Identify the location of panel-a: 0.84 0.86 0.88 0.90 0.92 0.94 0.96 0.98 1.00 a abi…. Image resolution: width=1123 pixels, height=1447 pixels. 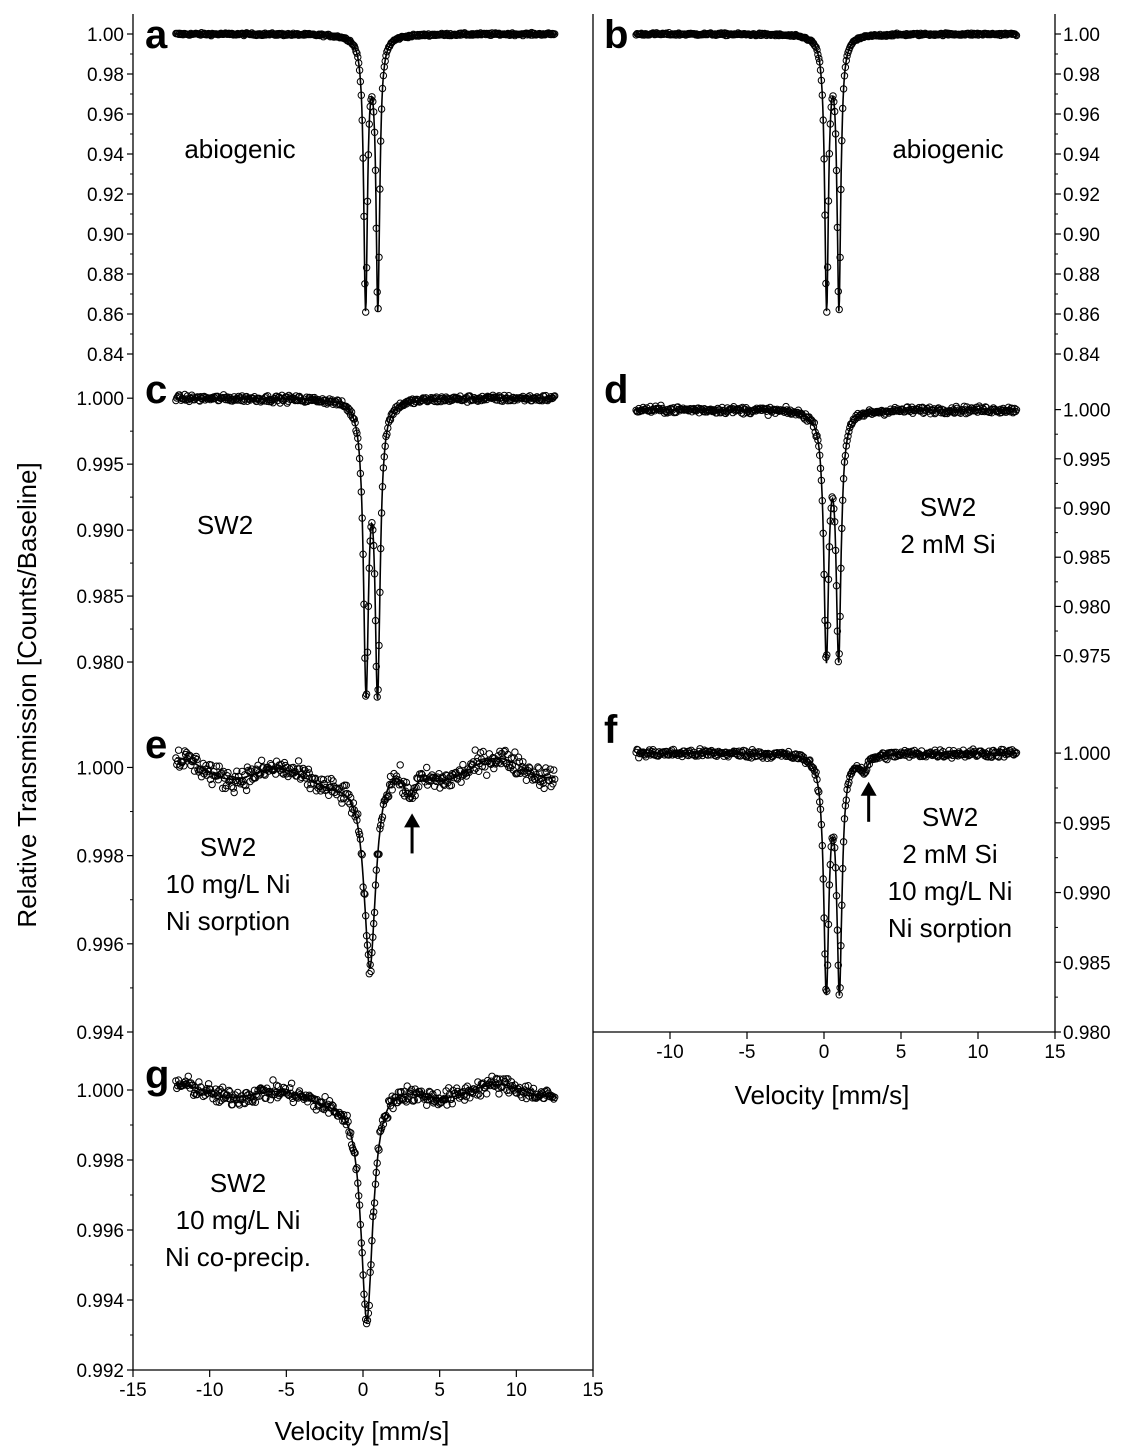
(323, 189).